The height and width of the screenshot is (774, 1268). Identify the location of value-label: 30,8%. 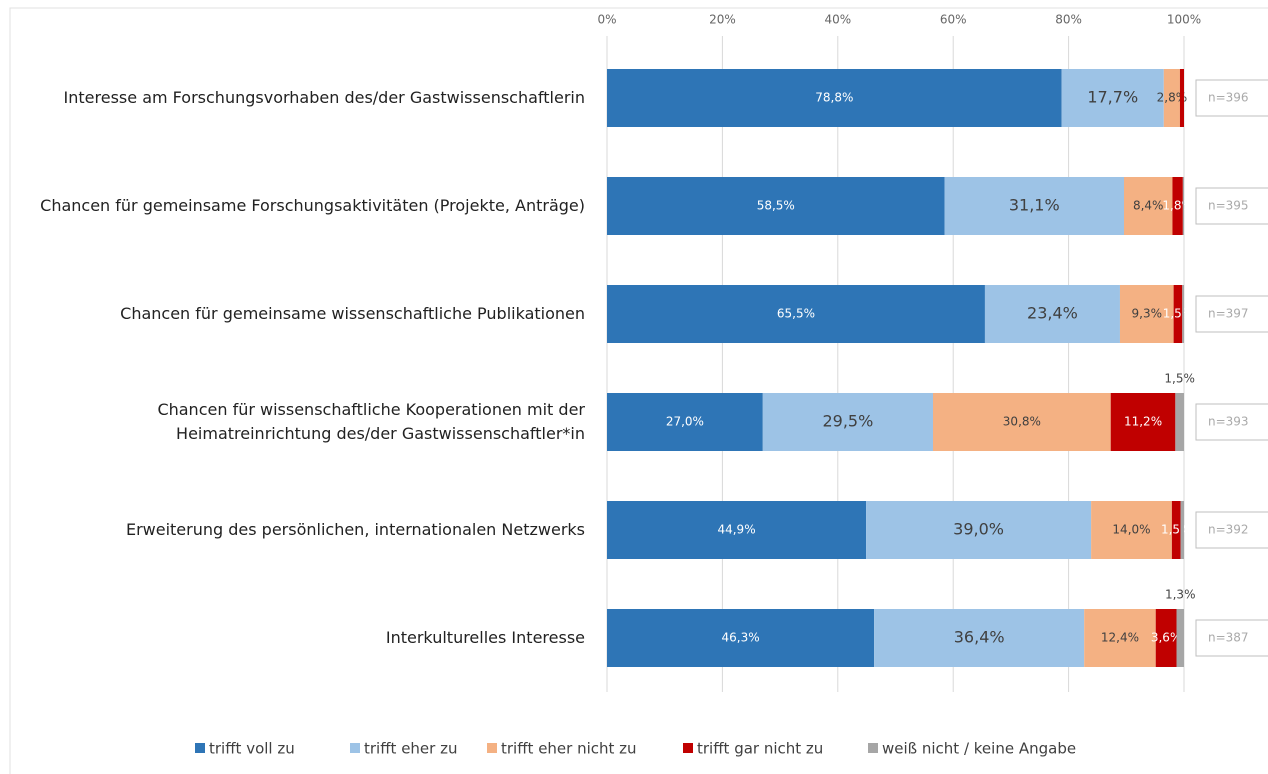
(1022, 422).